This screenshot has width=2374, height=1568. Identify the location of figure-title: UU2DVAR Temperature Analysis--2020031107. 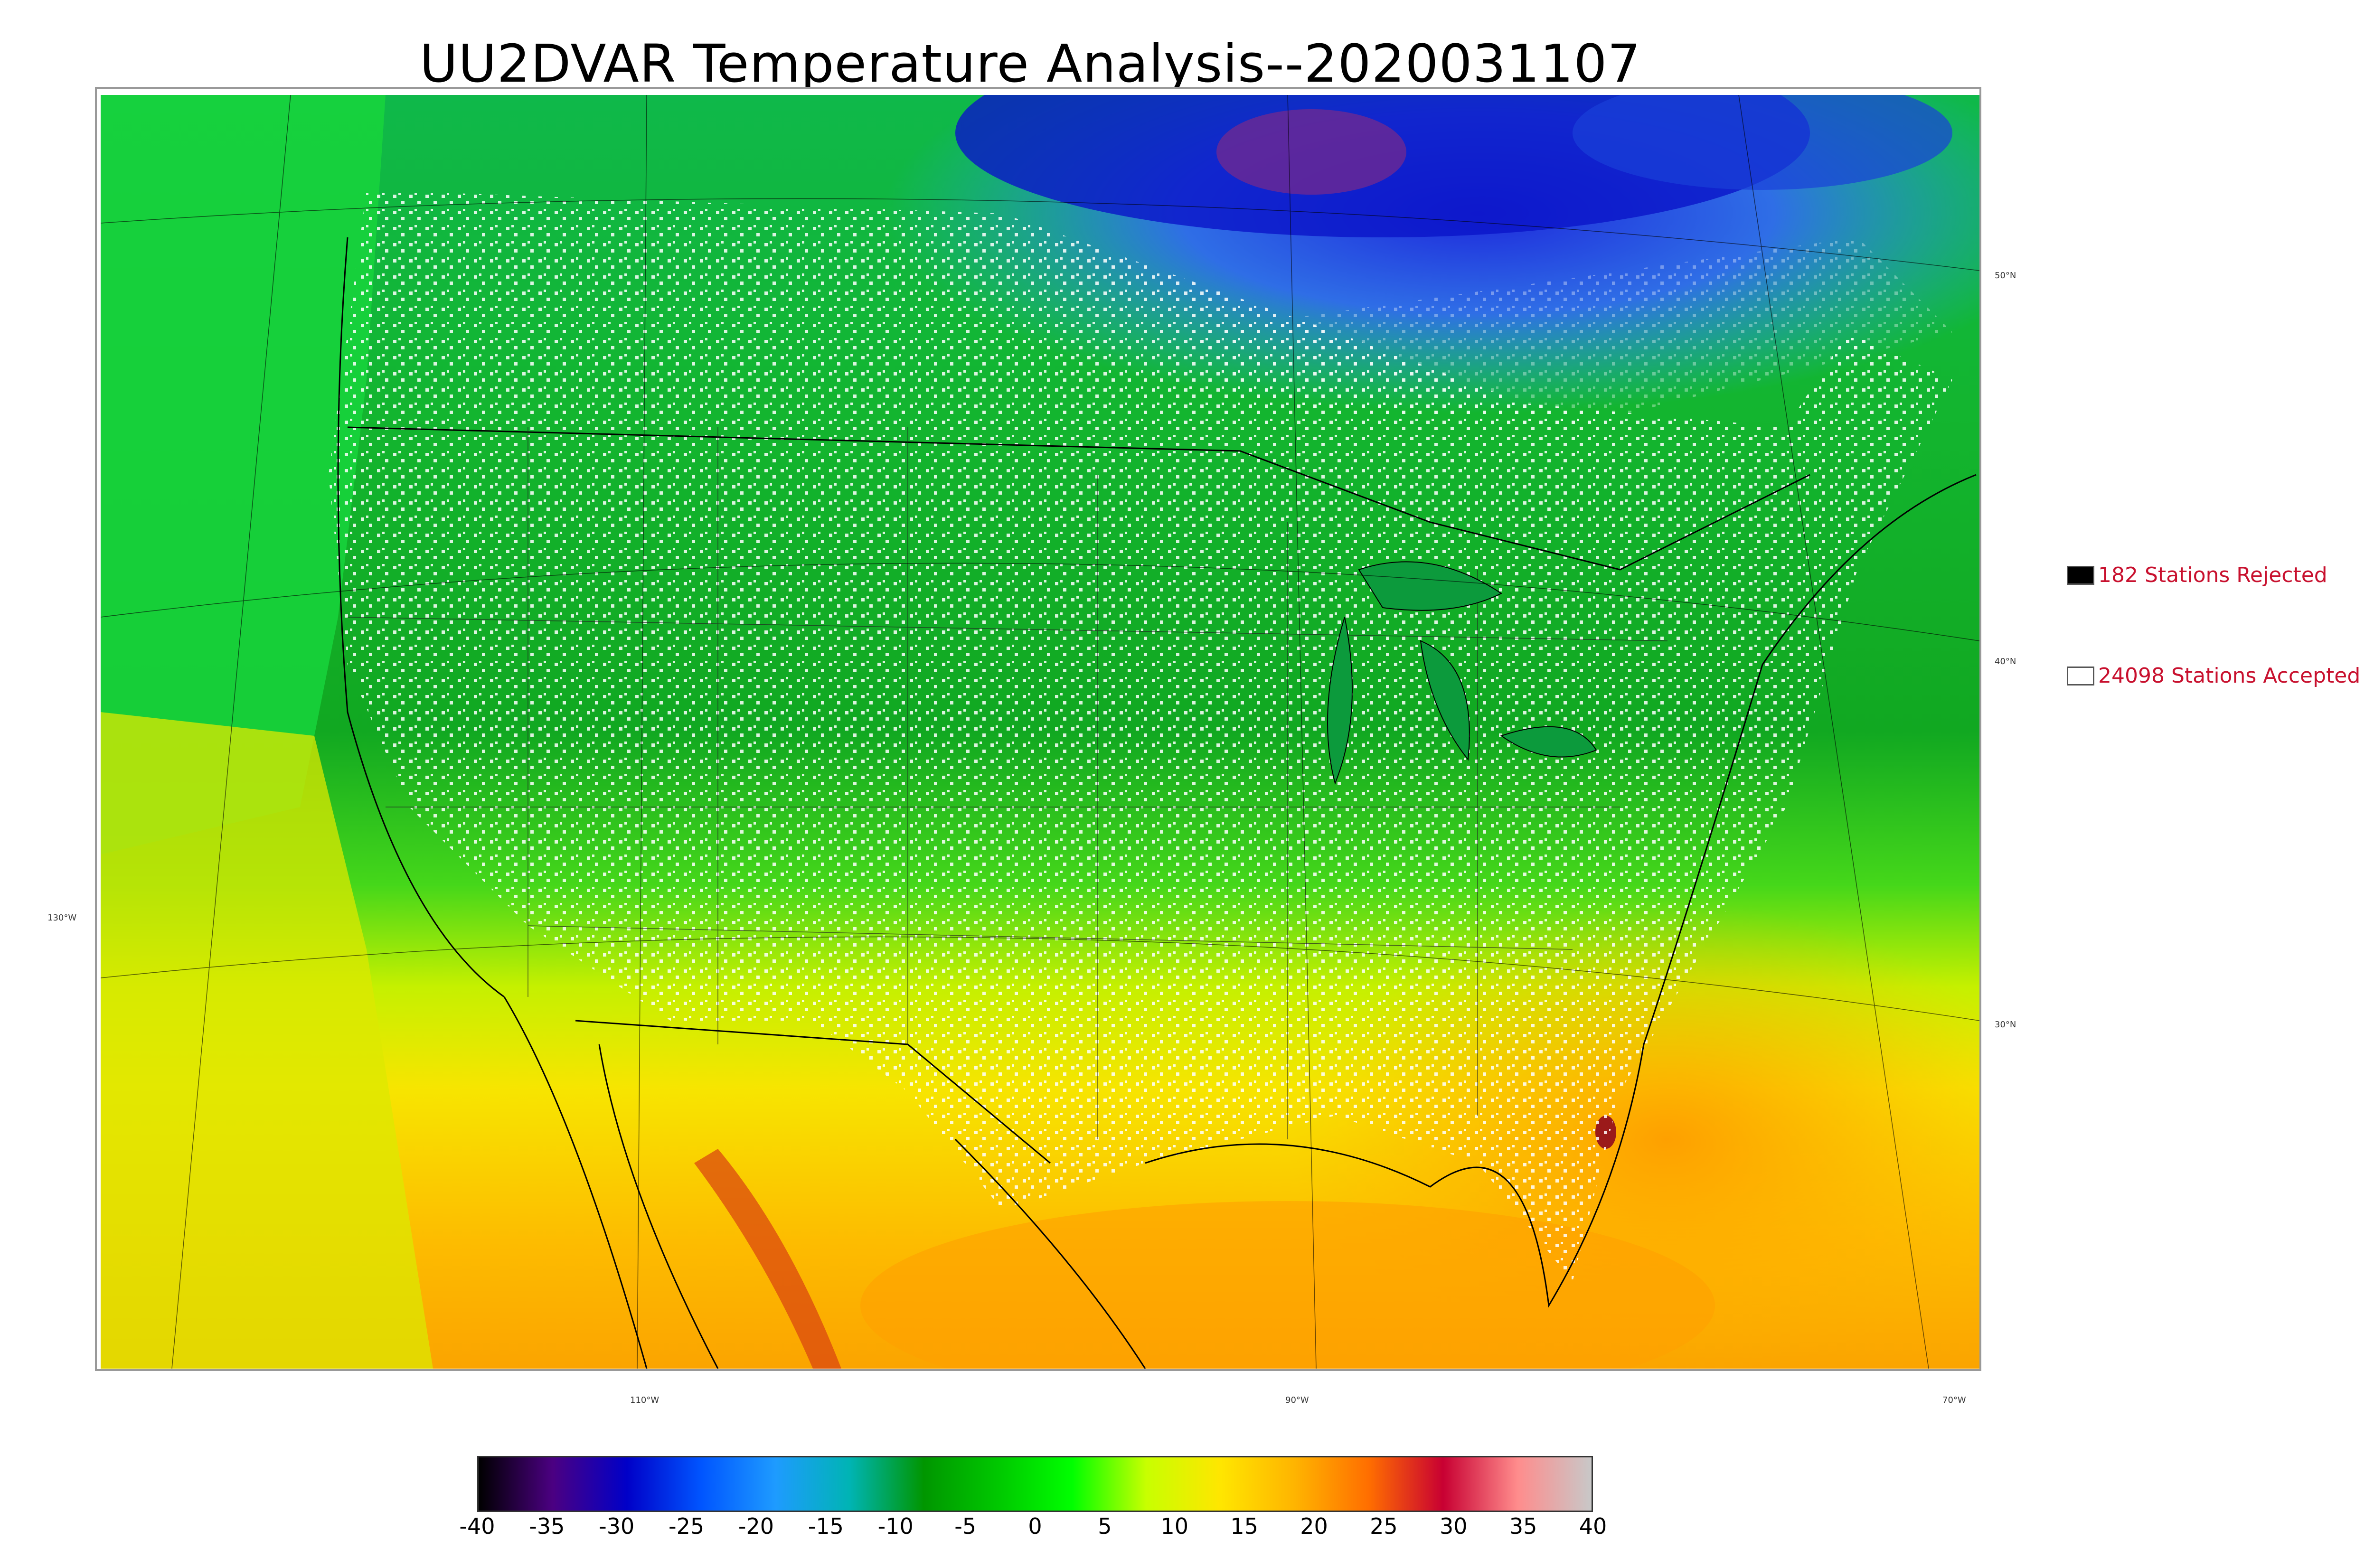
(1030, 63).